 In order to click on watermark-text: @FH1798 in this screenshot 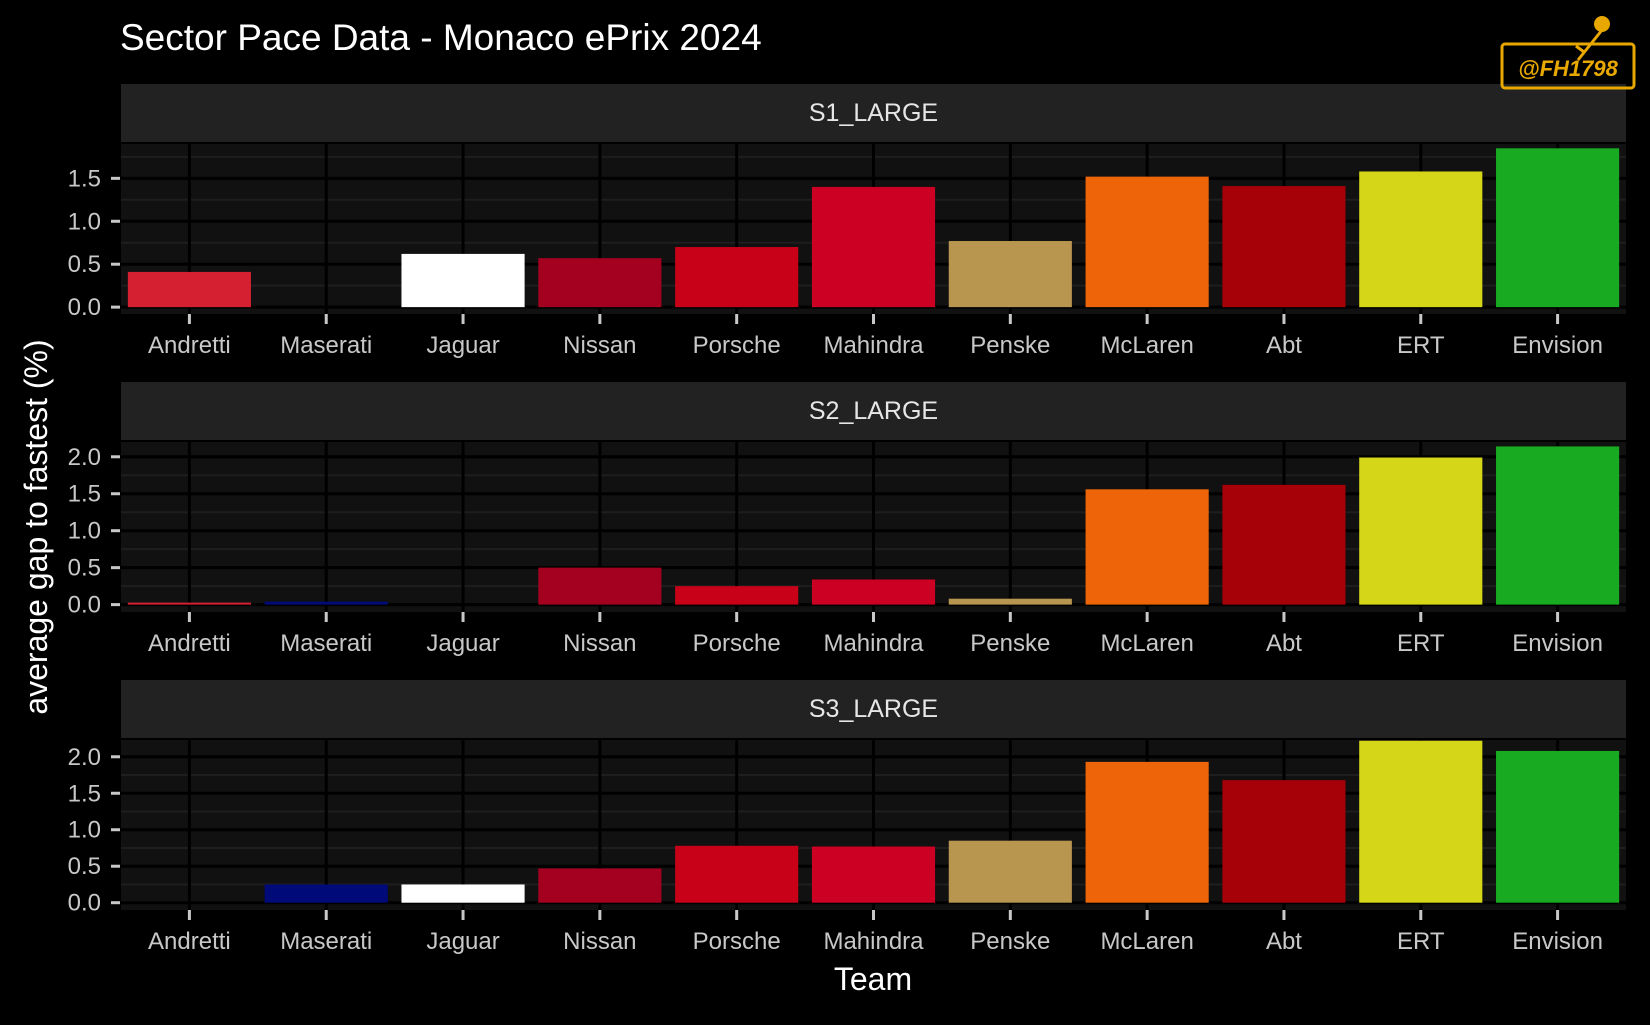, I will do `click(1568, 68)`.